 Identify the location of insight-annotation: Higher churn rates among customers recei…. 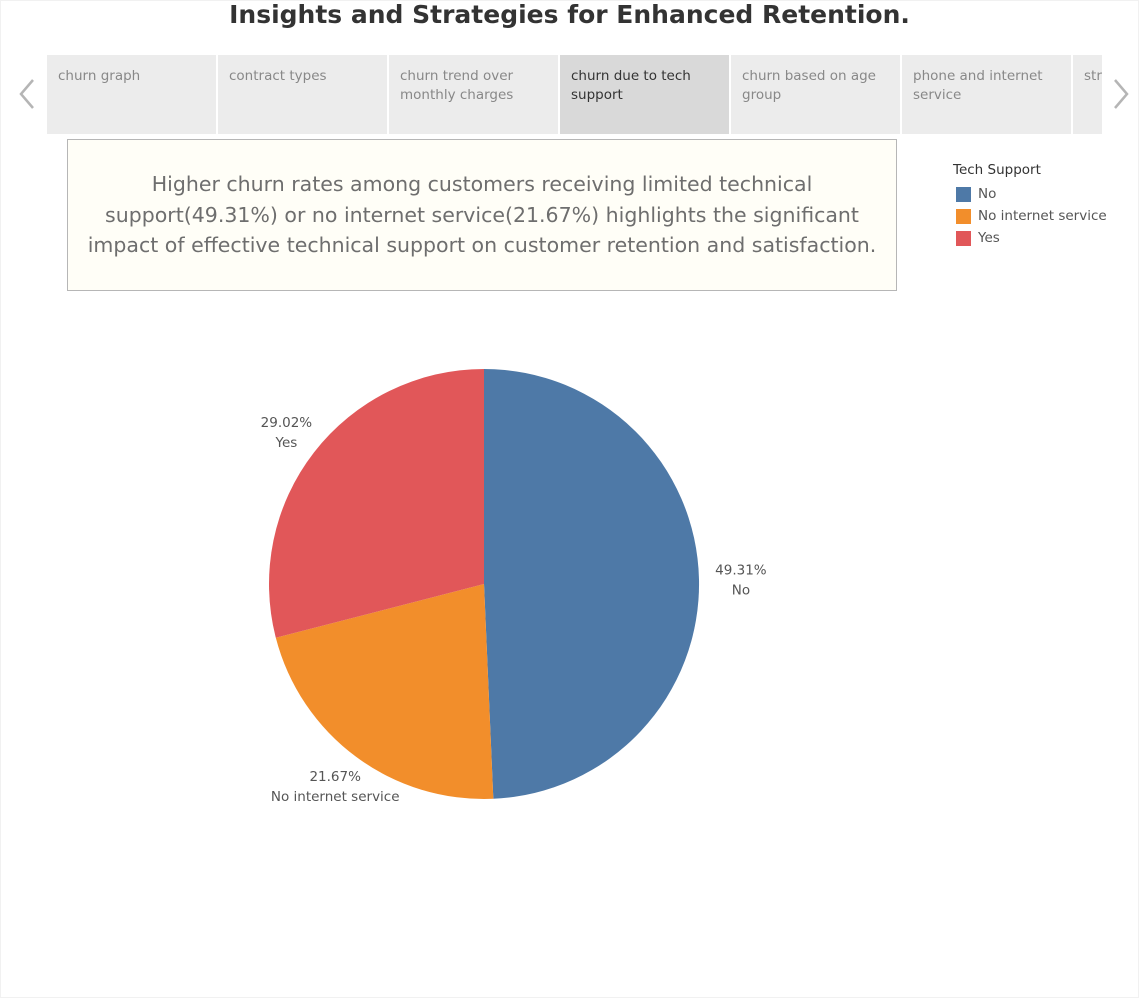
(482, 215).